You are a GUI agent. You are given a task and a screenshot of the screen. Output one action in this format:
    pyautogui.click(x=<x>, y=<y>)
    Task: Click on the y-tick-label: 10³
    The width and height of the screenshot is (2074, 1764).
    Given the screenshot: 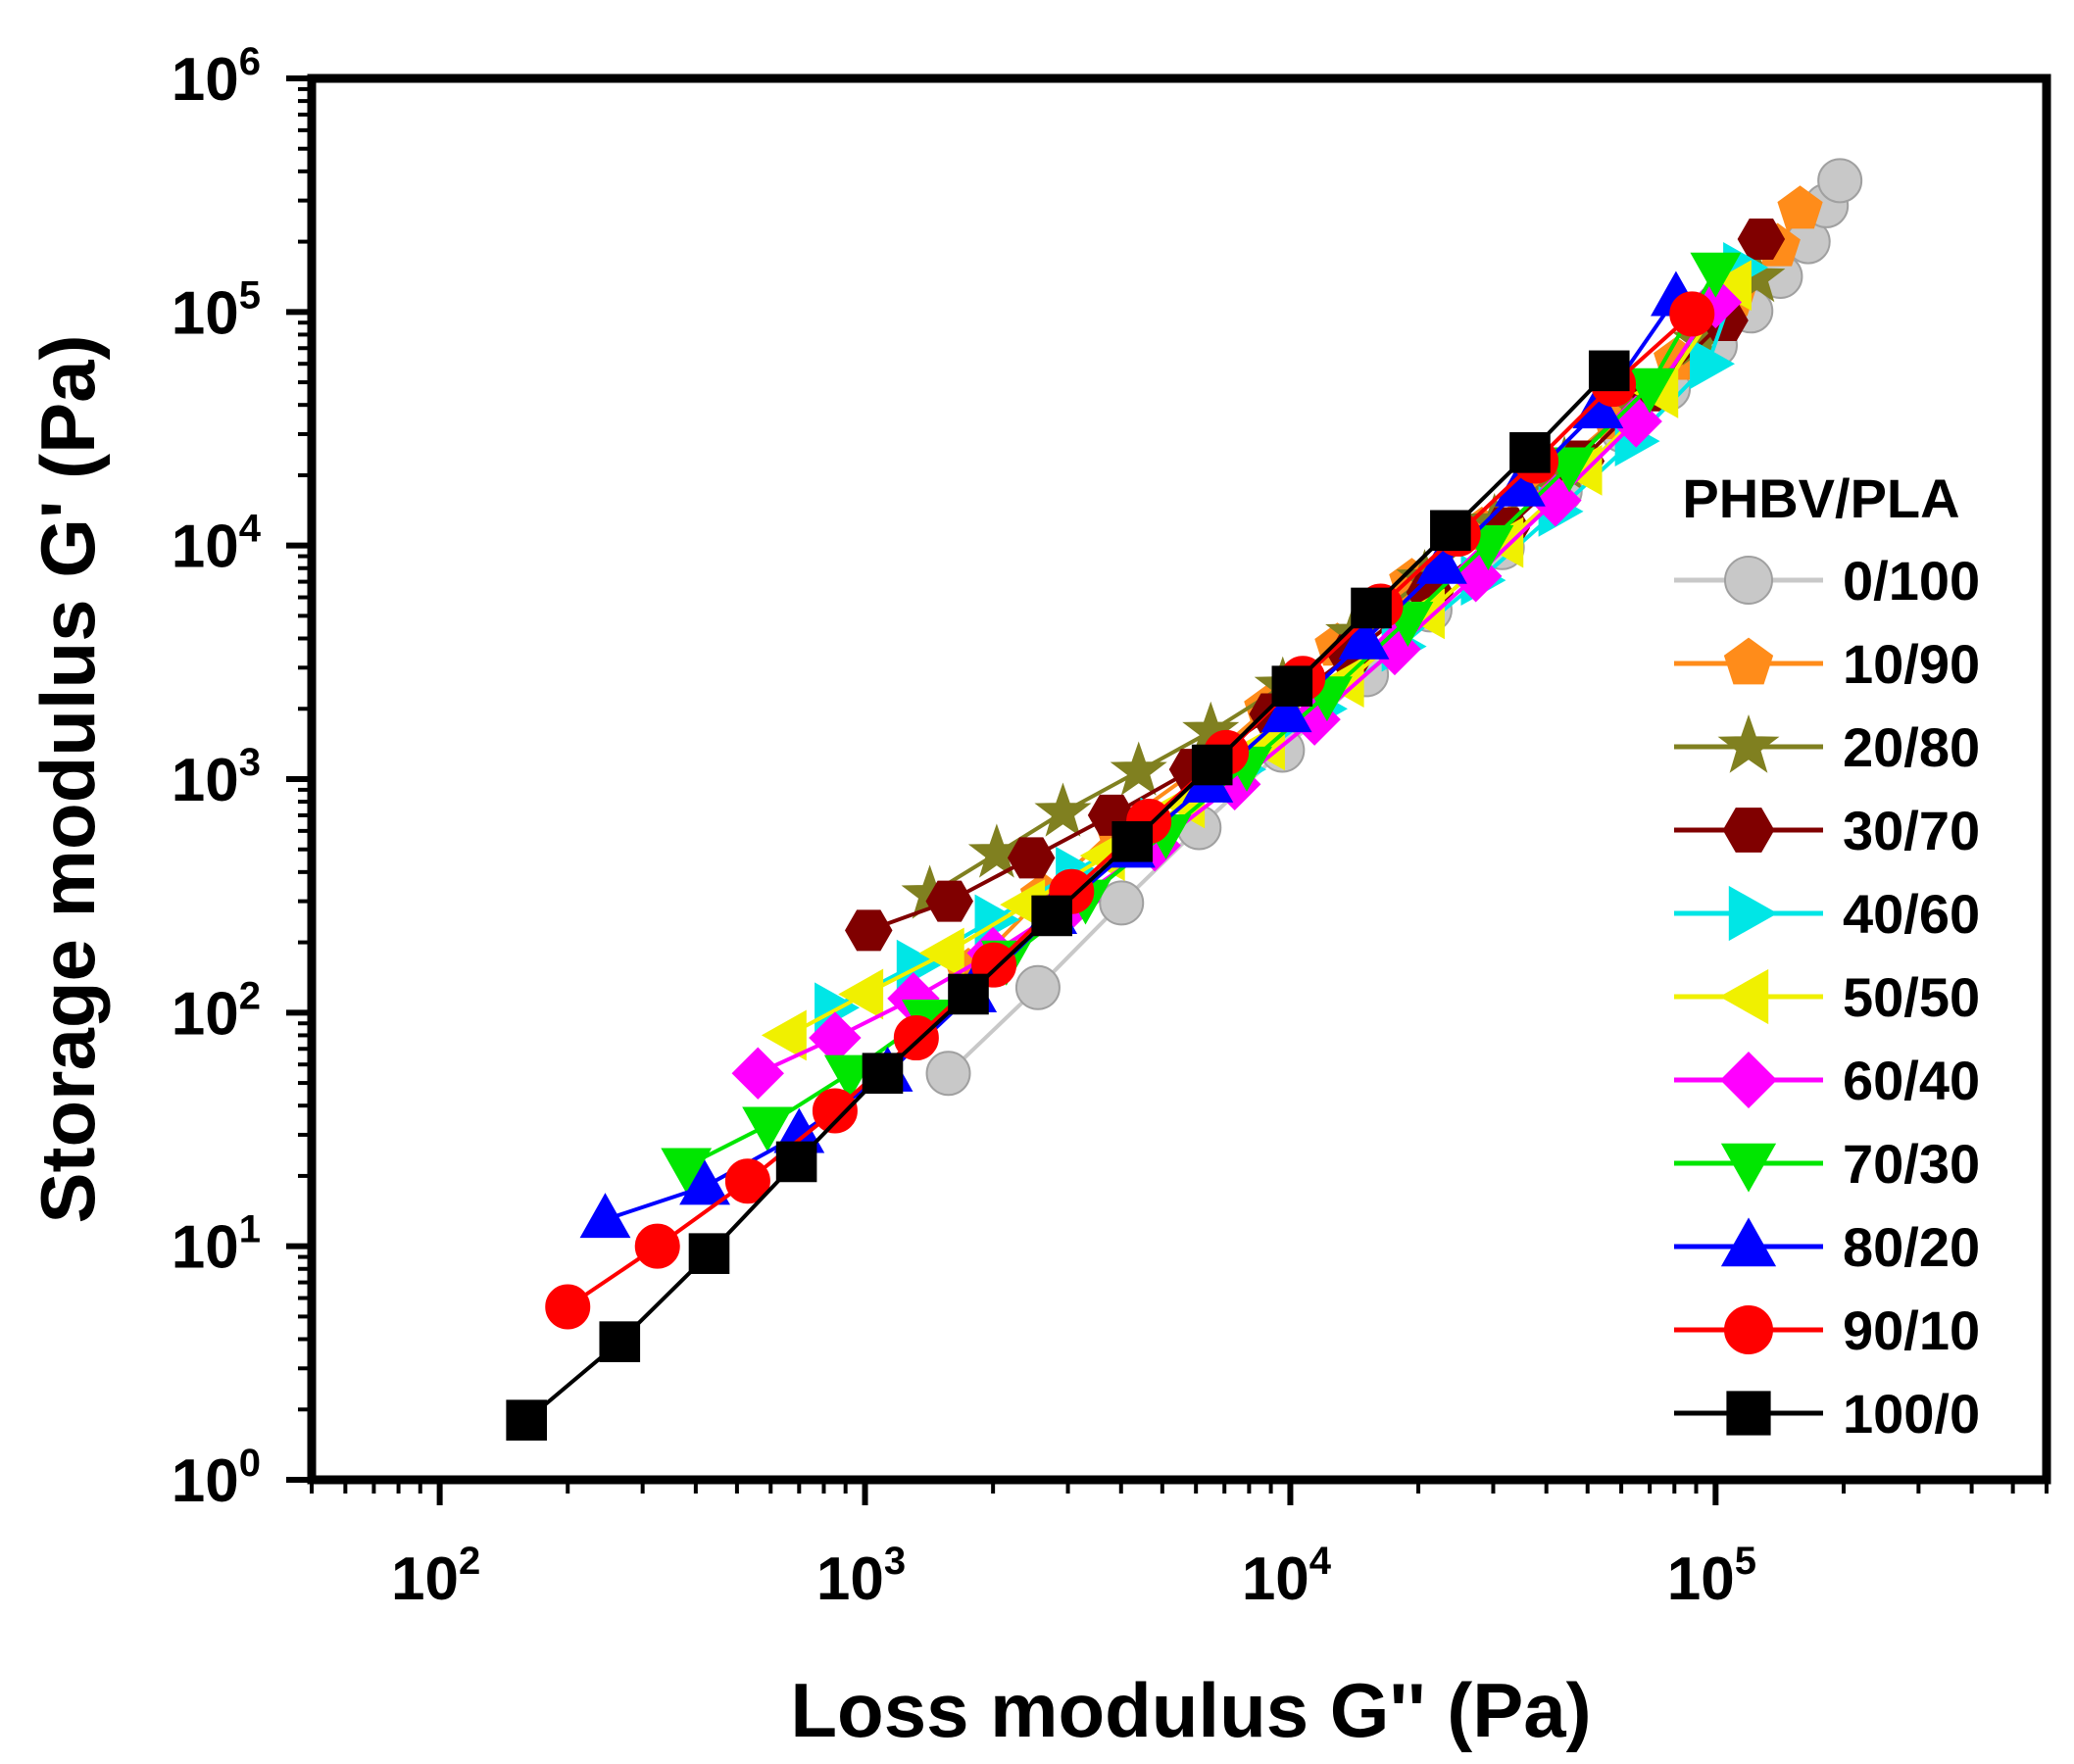 What is the action you would take?
    pyautogui.click(x=216, y=777)
    